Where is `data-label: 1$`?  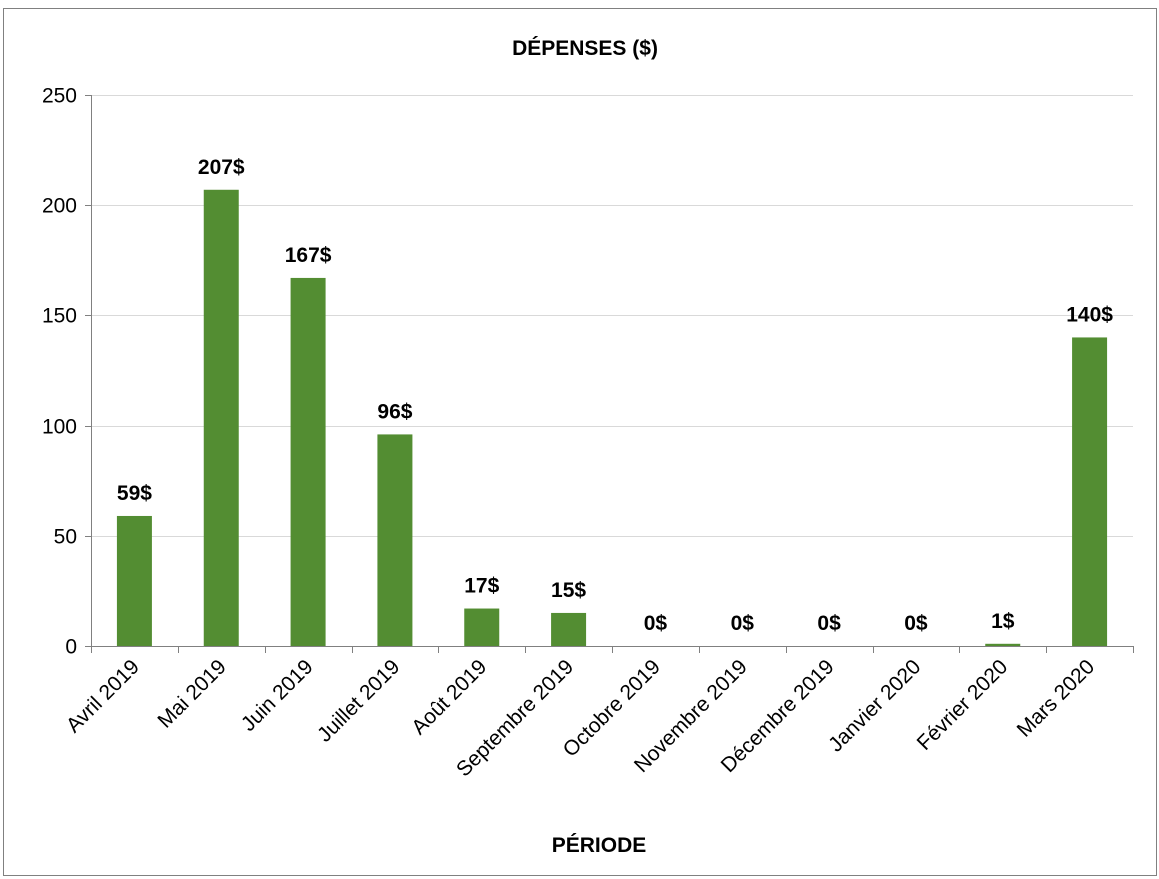 data-label: 1$ is located at coordinates (1003, 621).